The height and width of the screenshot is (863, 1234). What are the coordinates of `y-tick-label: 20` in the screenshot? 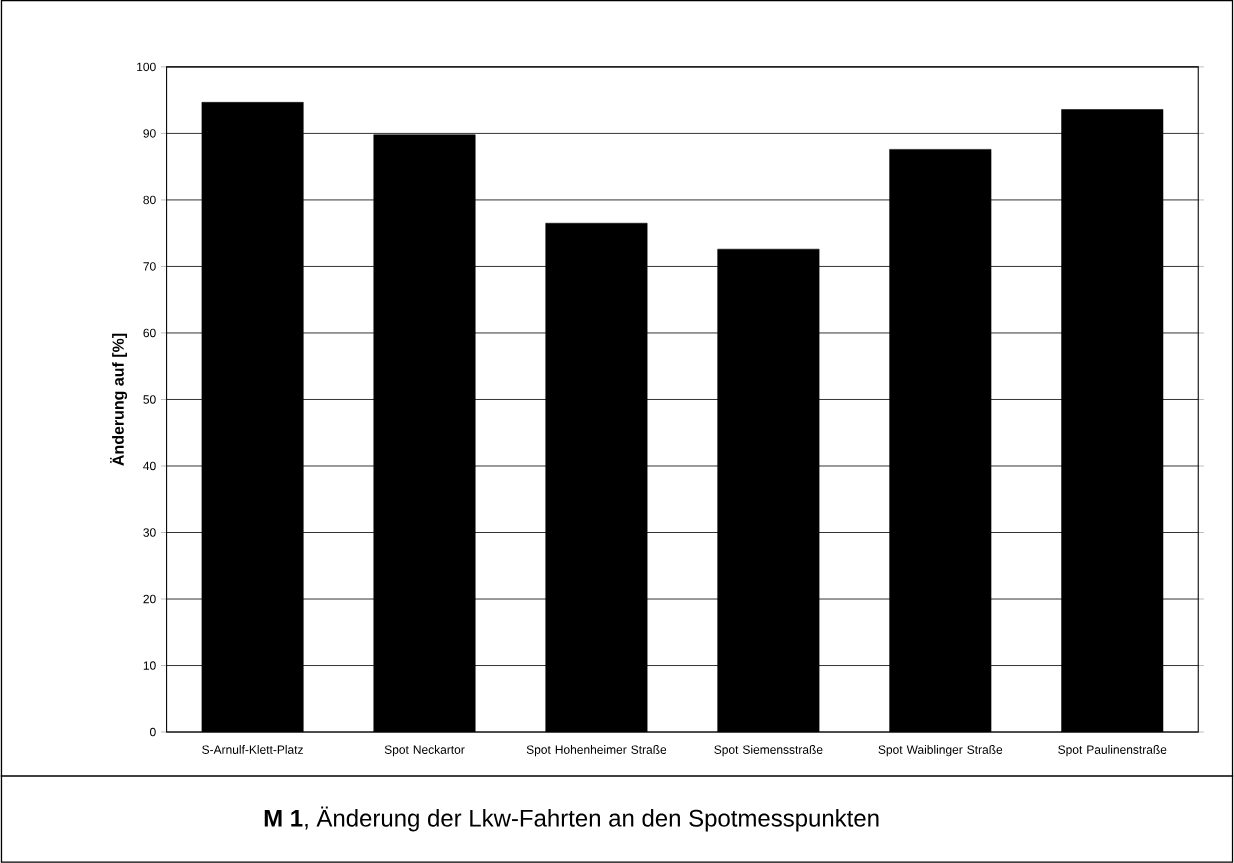 It's located at (149, 599).